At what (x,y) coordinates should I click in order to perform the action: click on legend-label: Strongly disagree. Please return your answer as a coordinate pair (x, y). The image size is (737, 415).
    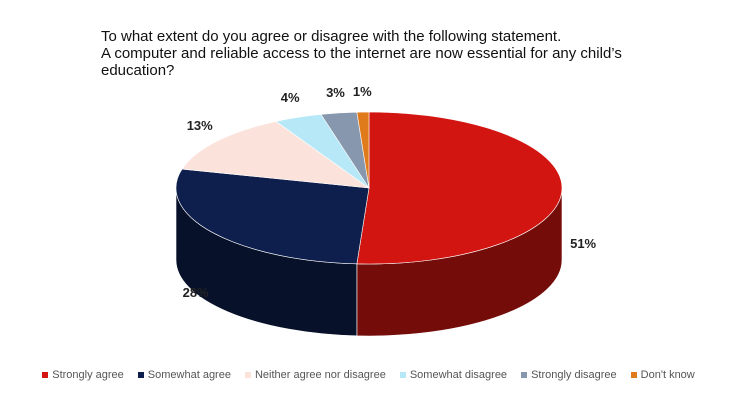
    Looking at the image, I should click on (574, 375).